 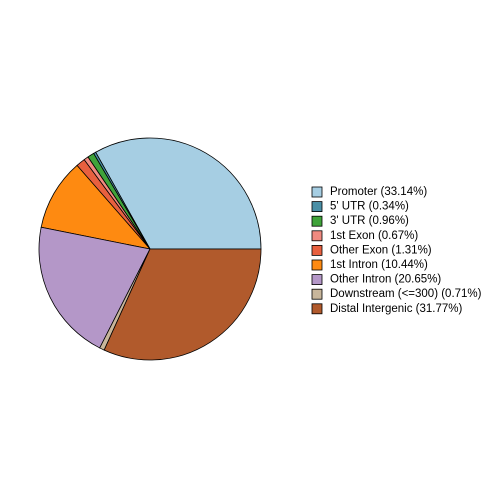 What do you see at coordinates (369, 221) in the screenshot?
I see `legend-label: 3' UTR (0.96%)` at bounding box center [369, 221].